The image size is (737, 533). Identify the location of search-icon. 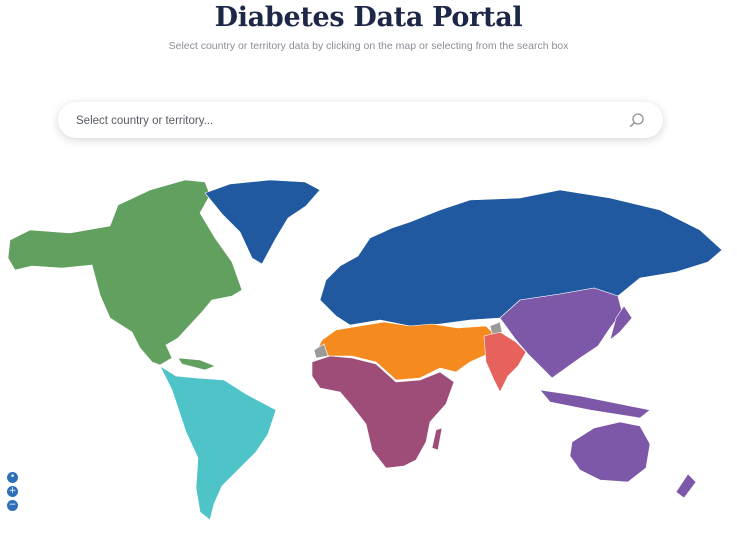
(637, 120).